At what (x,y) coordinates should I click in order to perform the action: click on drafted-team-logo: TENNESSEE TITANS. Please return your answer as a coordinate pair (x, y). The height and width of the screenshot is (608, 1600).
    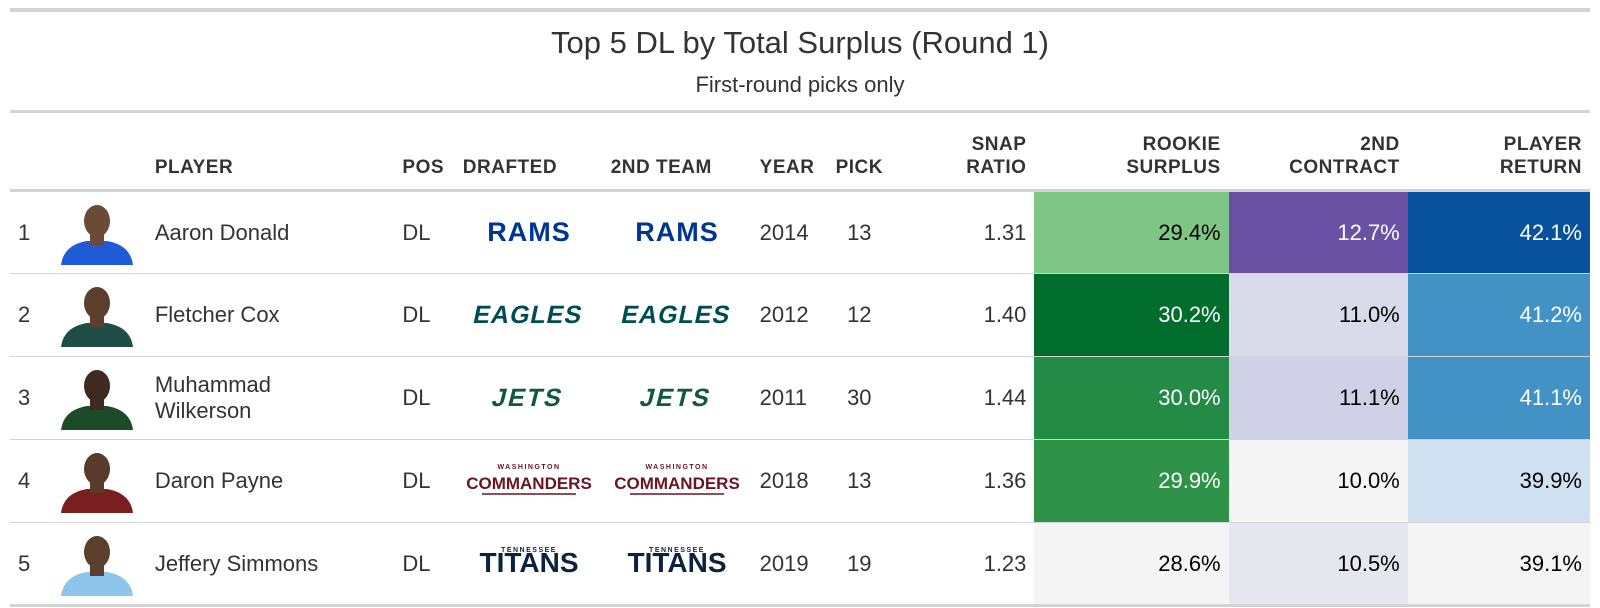
    Looking at the image, I should click on (528, 562).